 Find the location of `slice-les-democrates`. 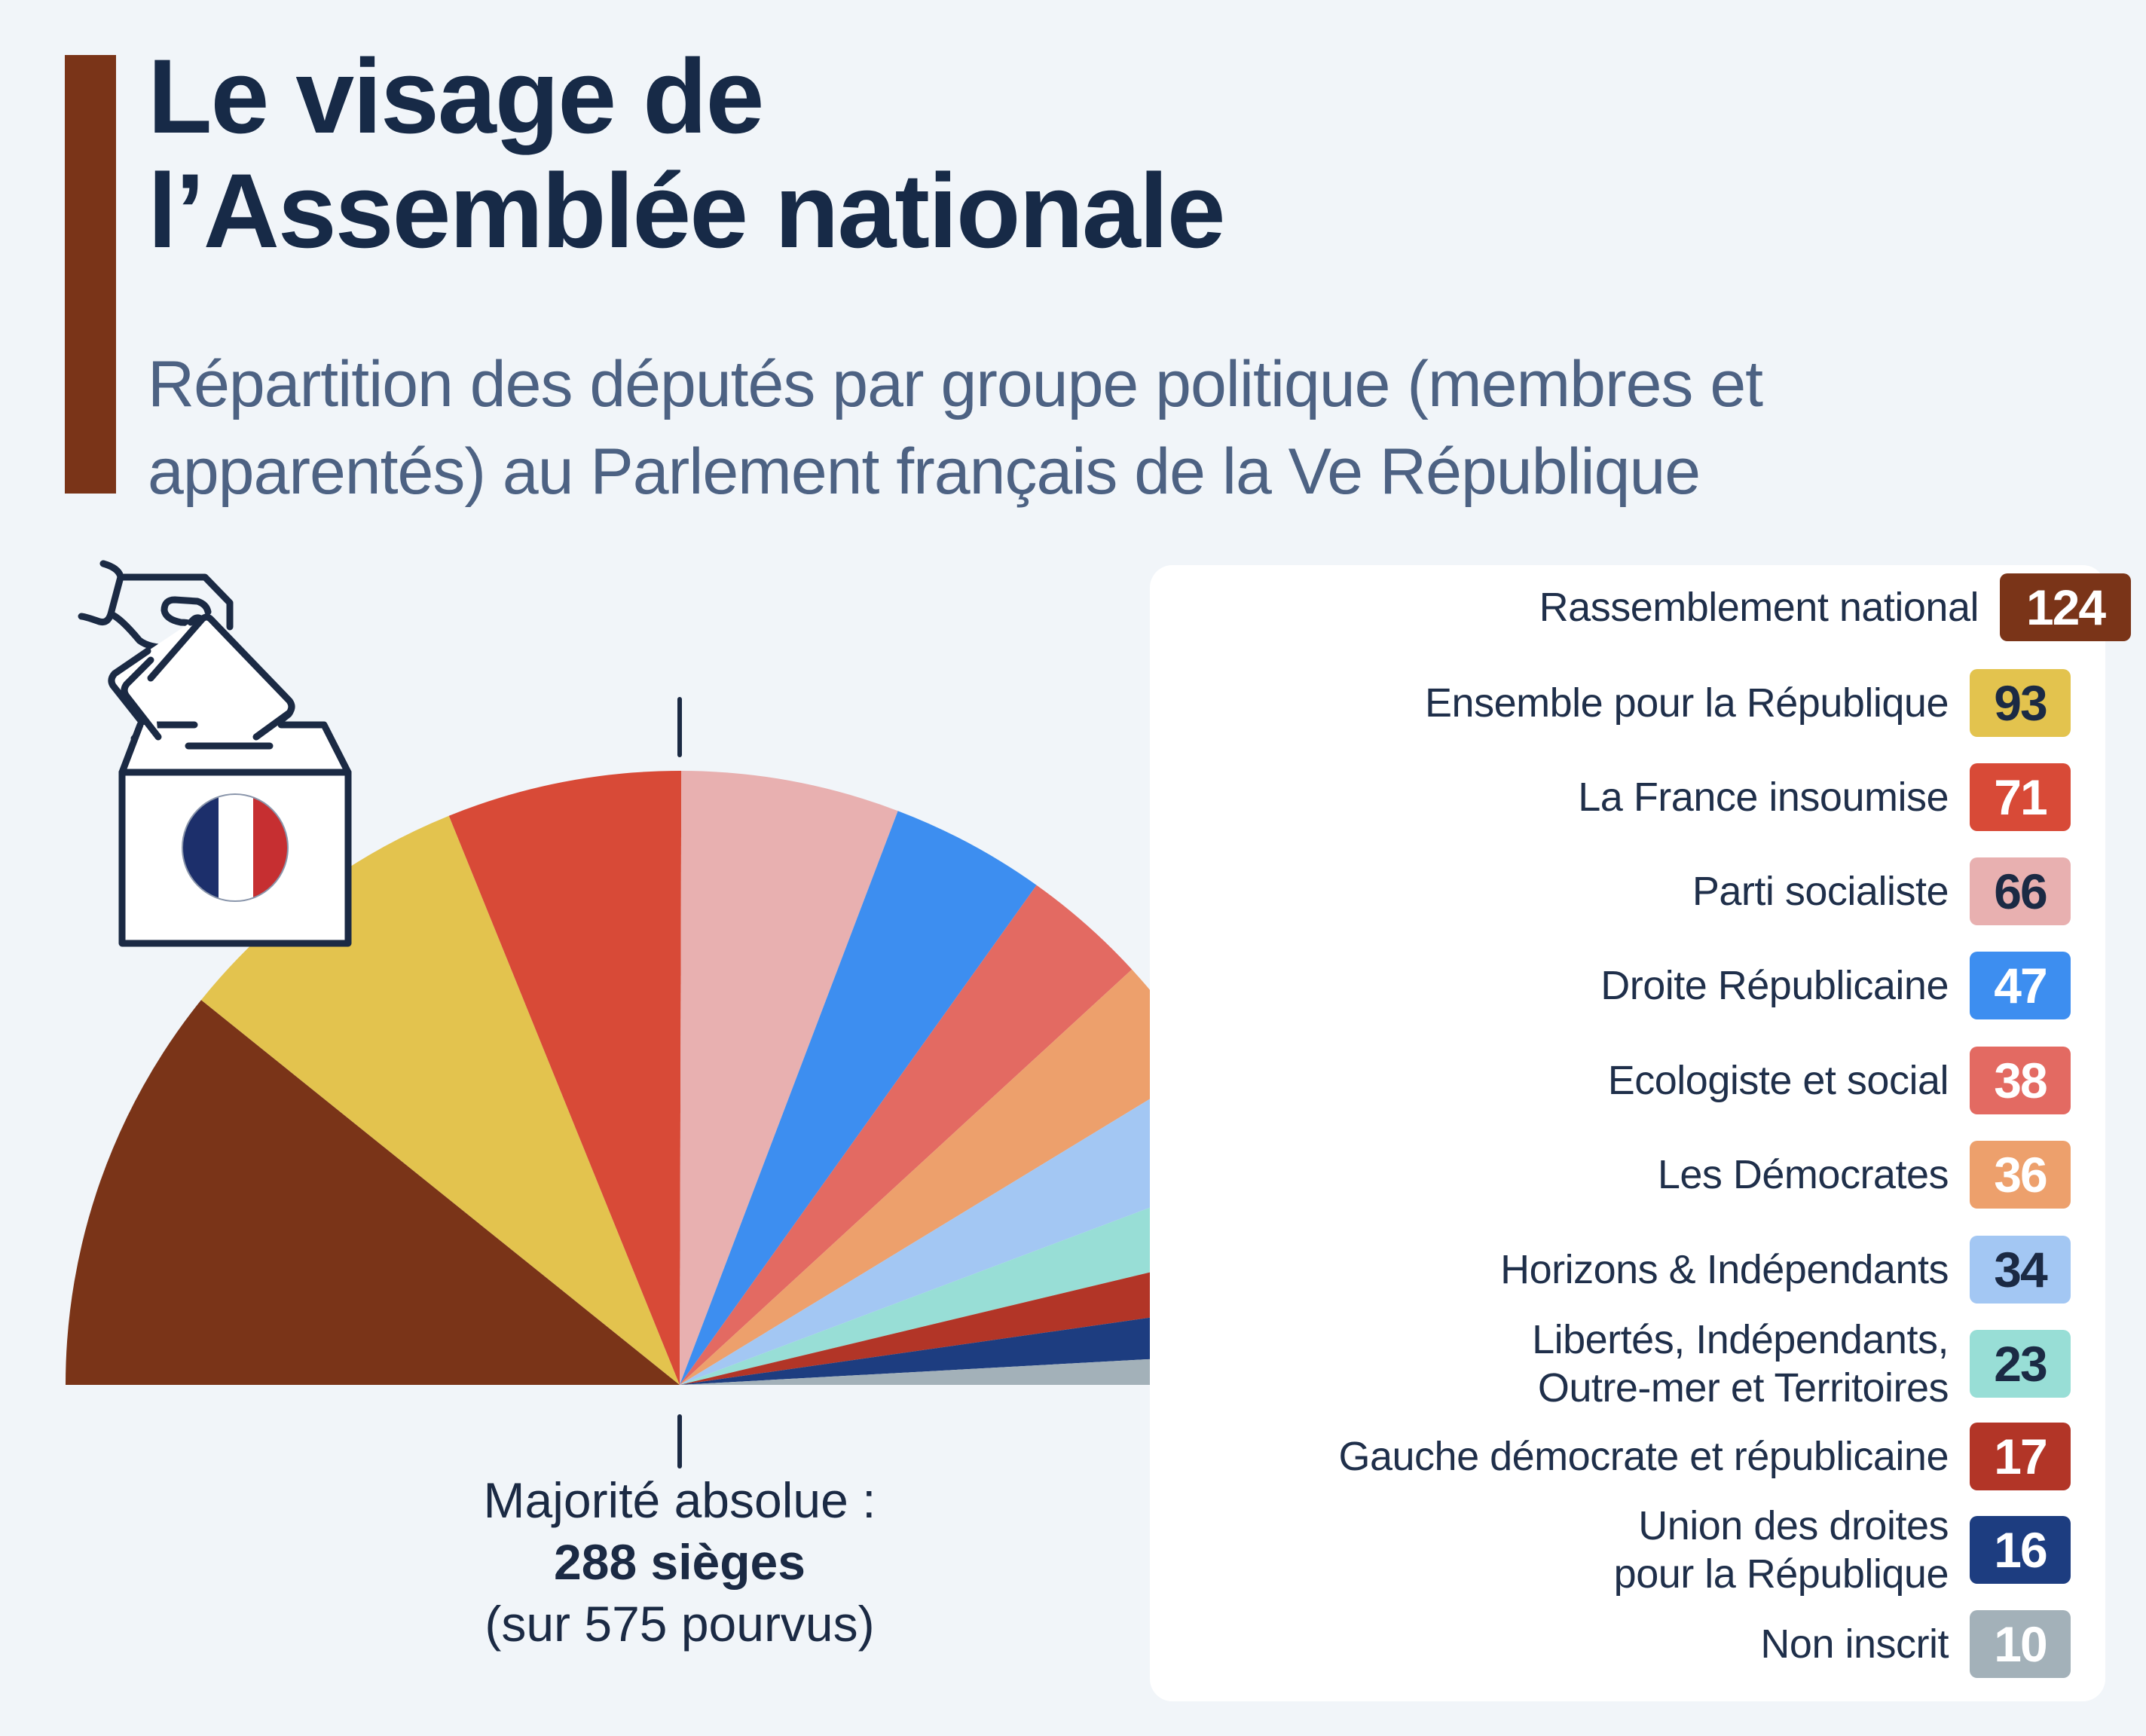

slice-les-democrates is located at coordinates (942, 1177).